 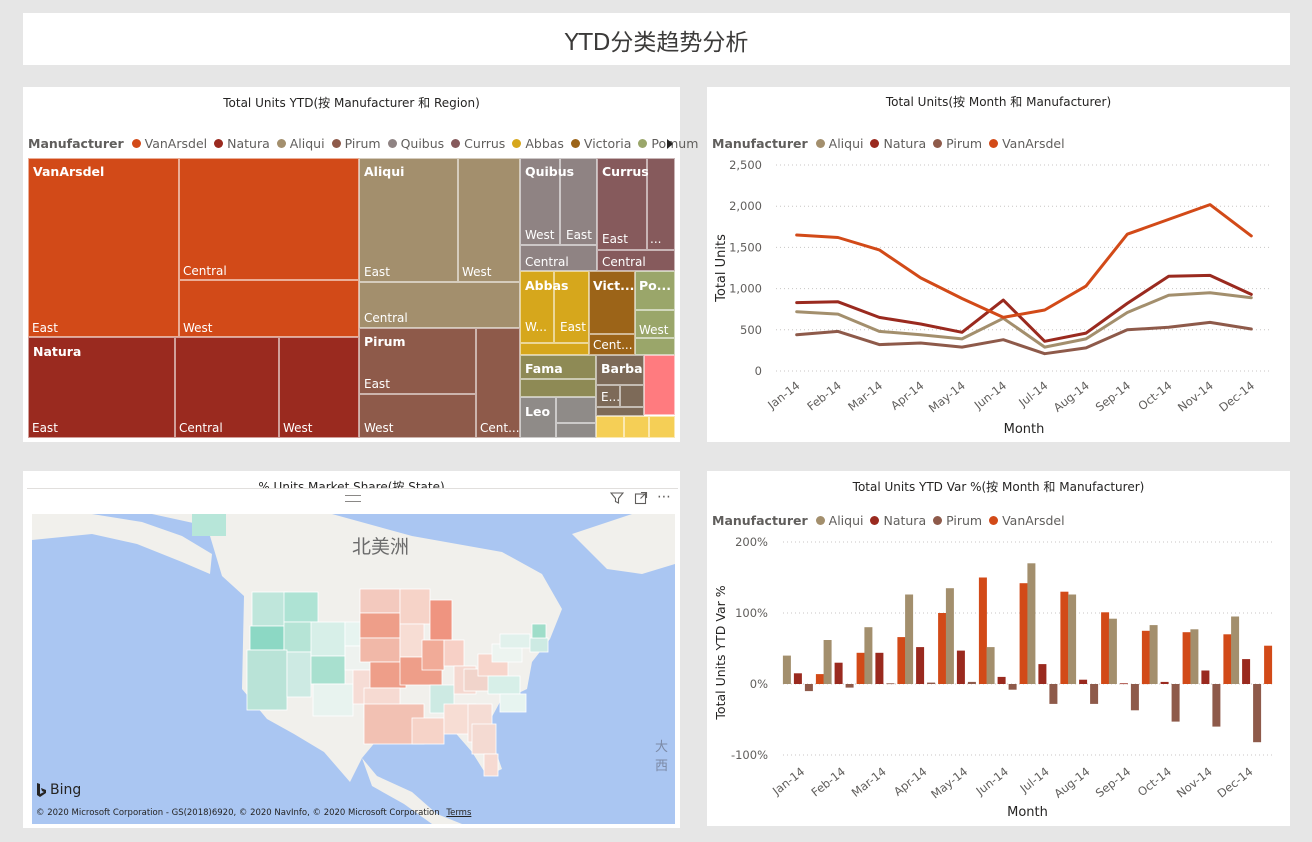 I want to click on legend-scroll-right-icon, so click(x=670, y=144).